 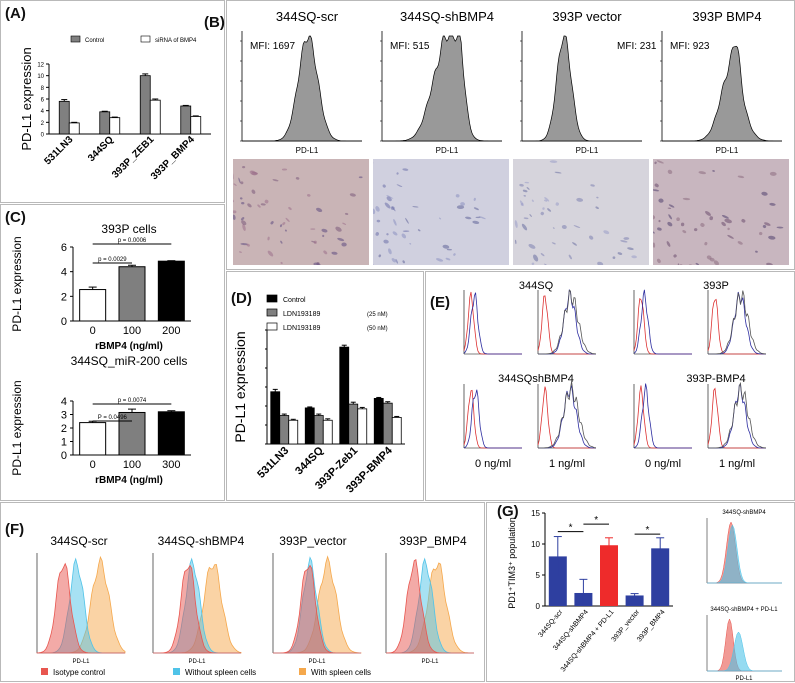 I want to click on legend-label: Without spleen cells, so click(x=220, y=672).